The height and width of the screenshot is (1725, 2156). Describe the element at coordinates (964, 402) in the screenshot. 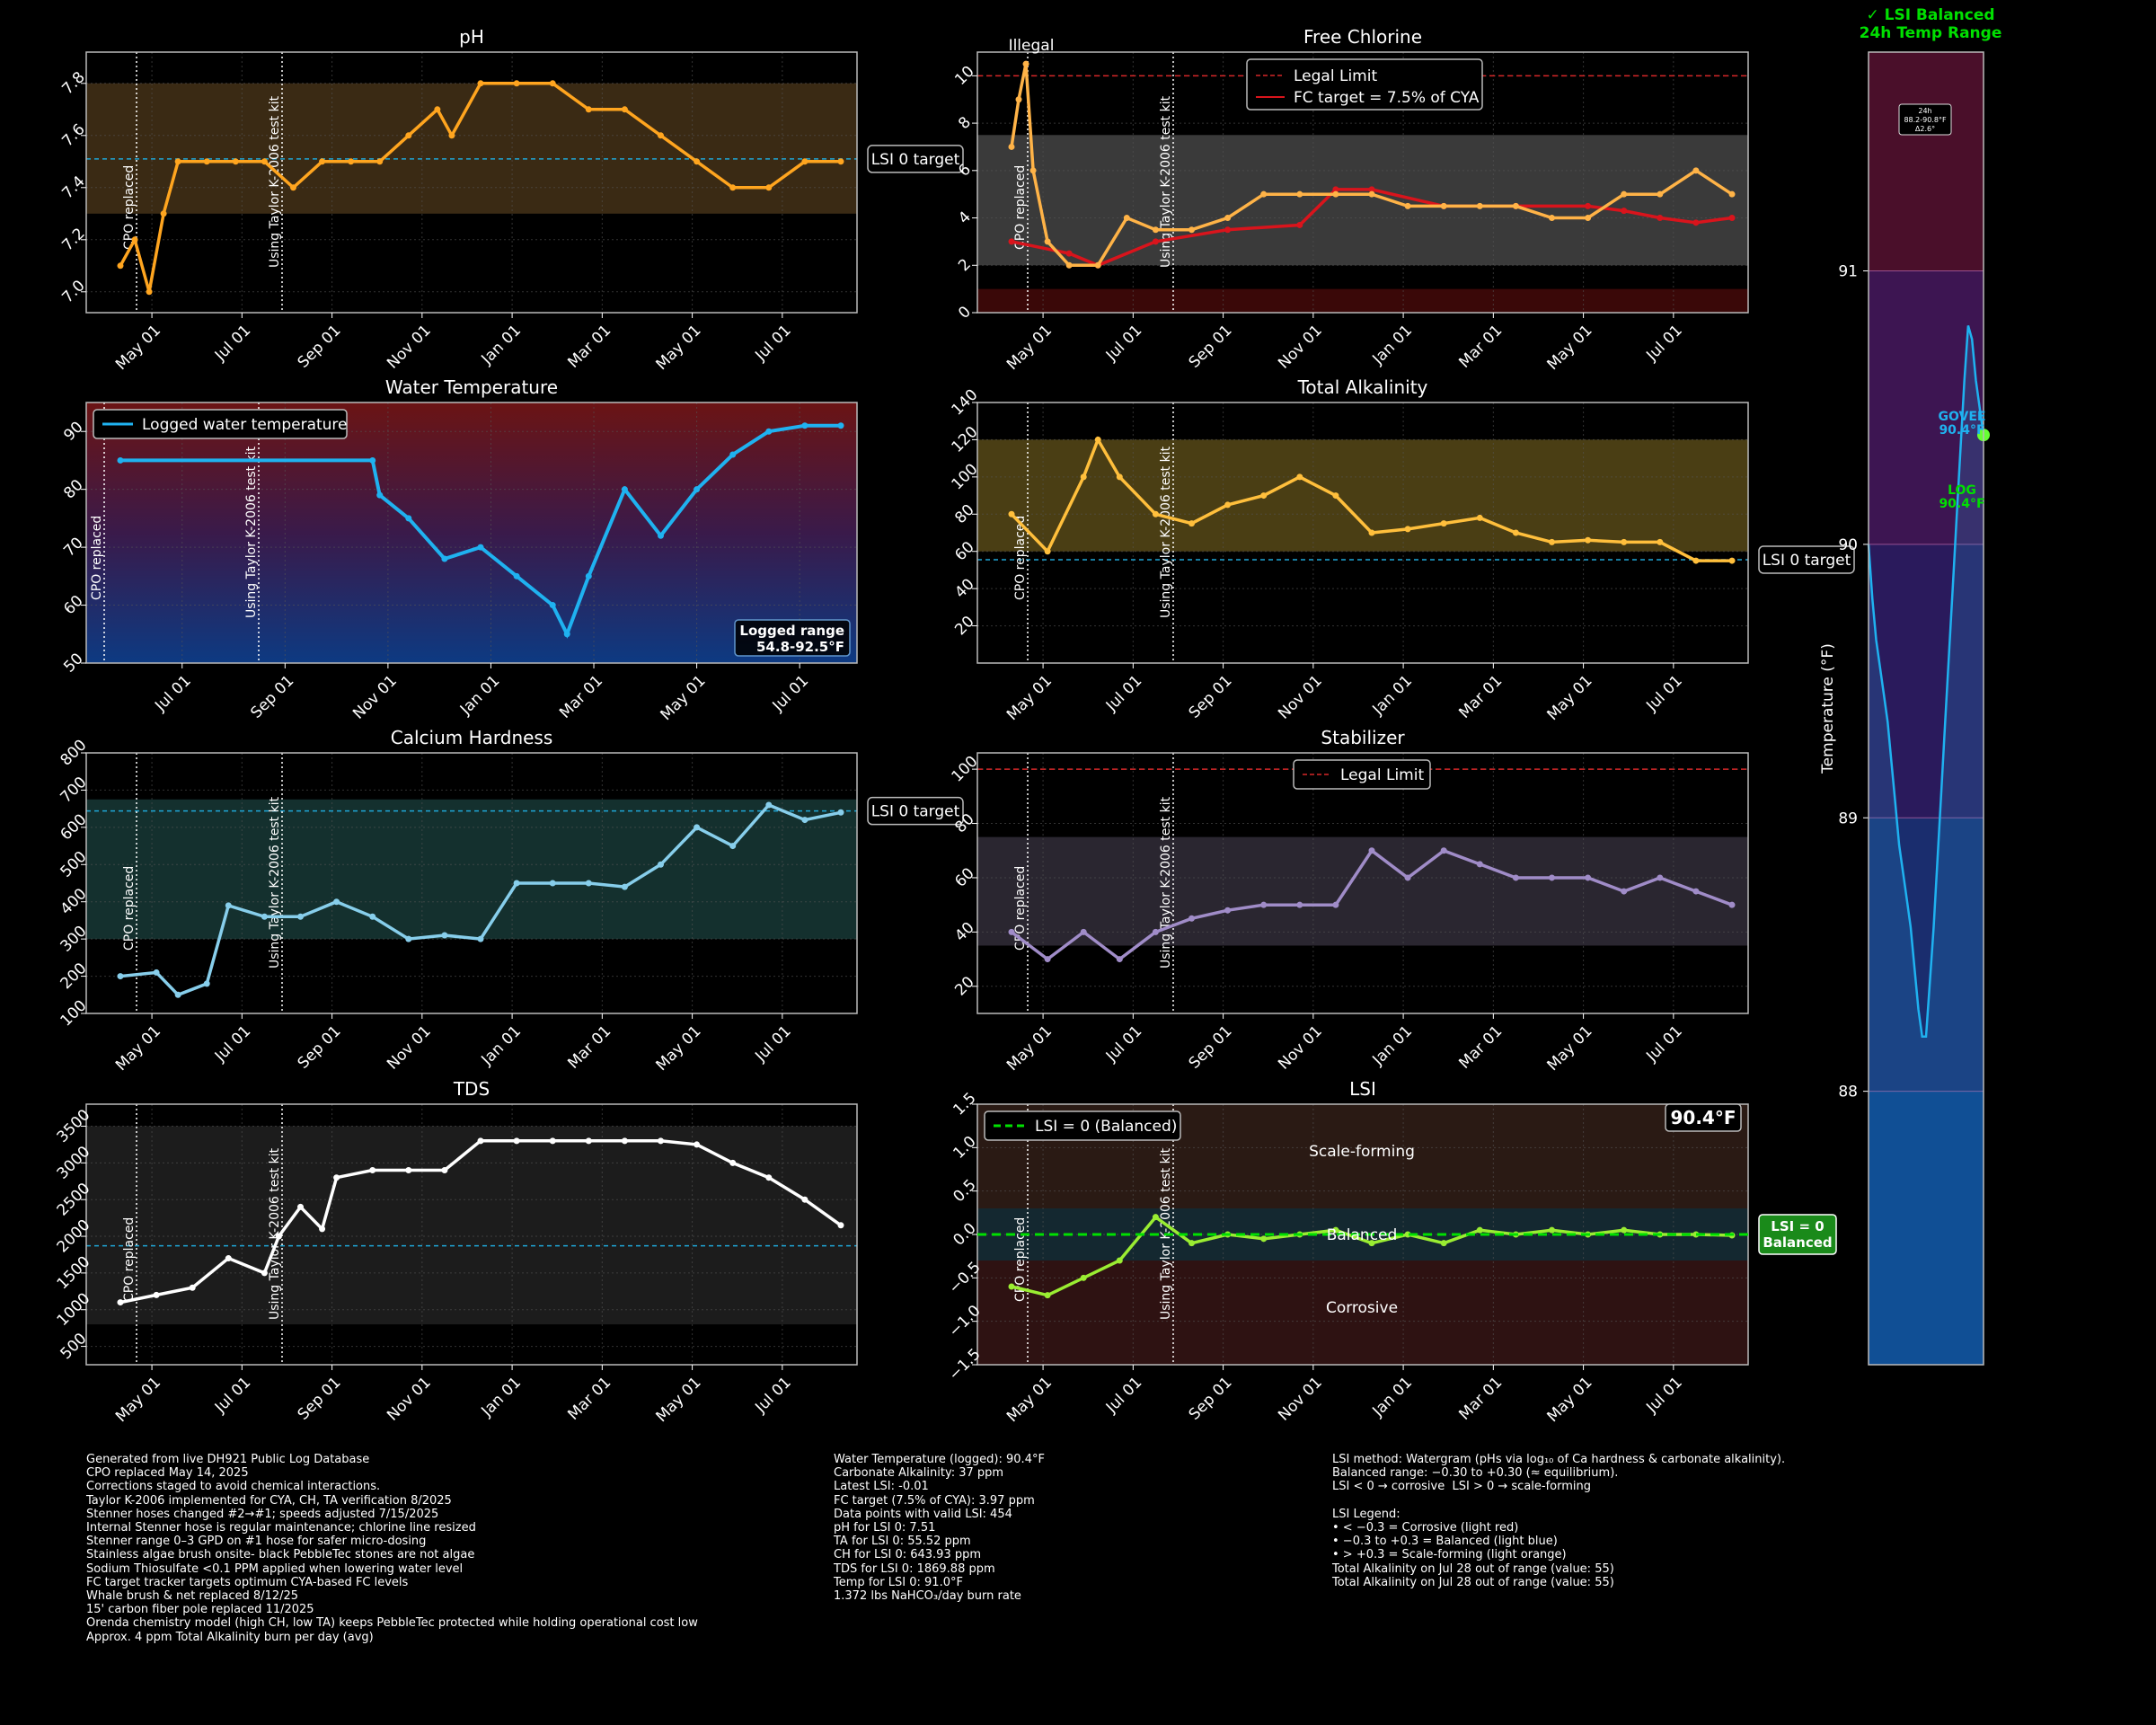

I see `y-tick-label: 140` at that location.